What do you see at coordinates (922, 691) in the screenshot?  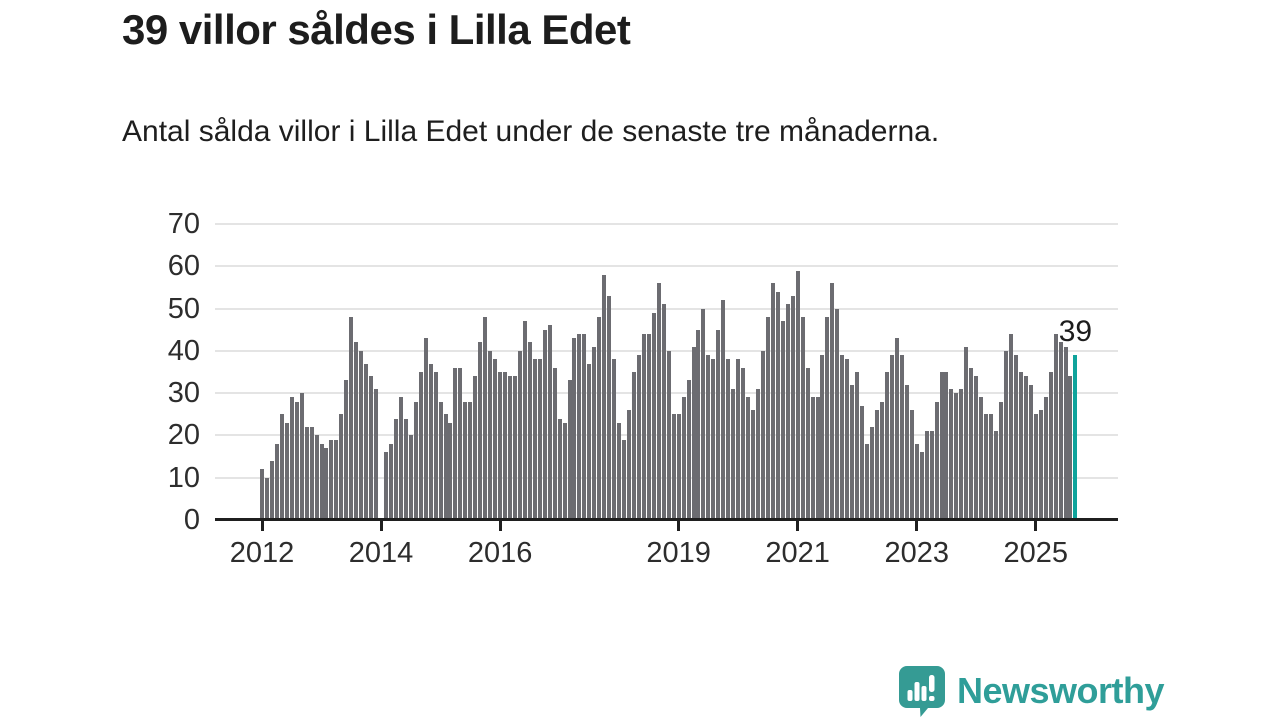 I see `newsworthy-speech-bubble-chart-icon` at bounding box center [922, 691].